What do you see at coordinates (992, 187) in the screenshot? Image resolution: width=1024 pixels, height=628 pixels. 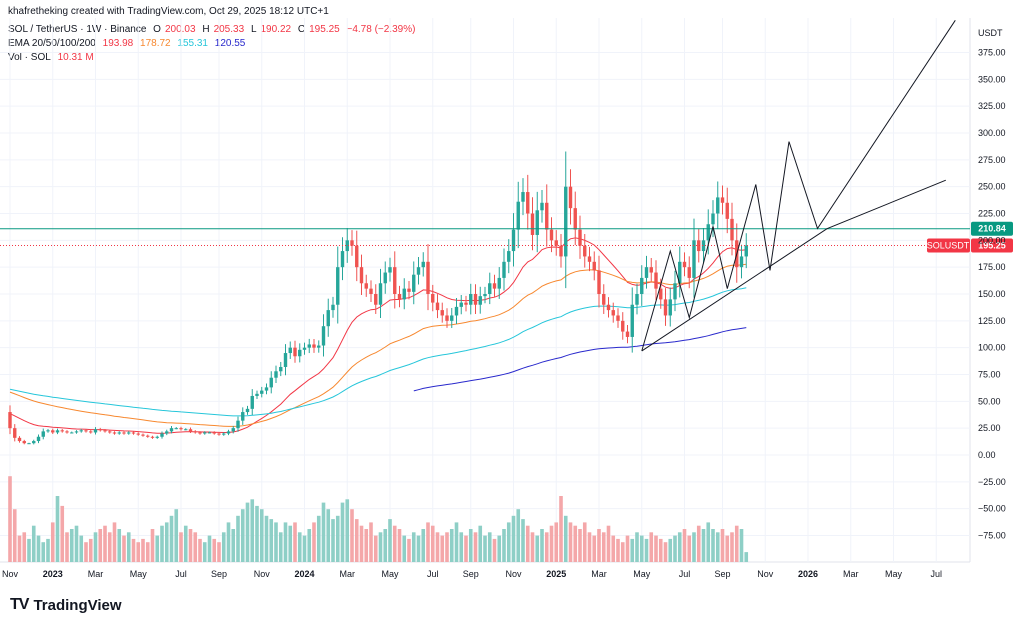 I see `y-tick-label: 250.00` at bounding box center [992, 187].